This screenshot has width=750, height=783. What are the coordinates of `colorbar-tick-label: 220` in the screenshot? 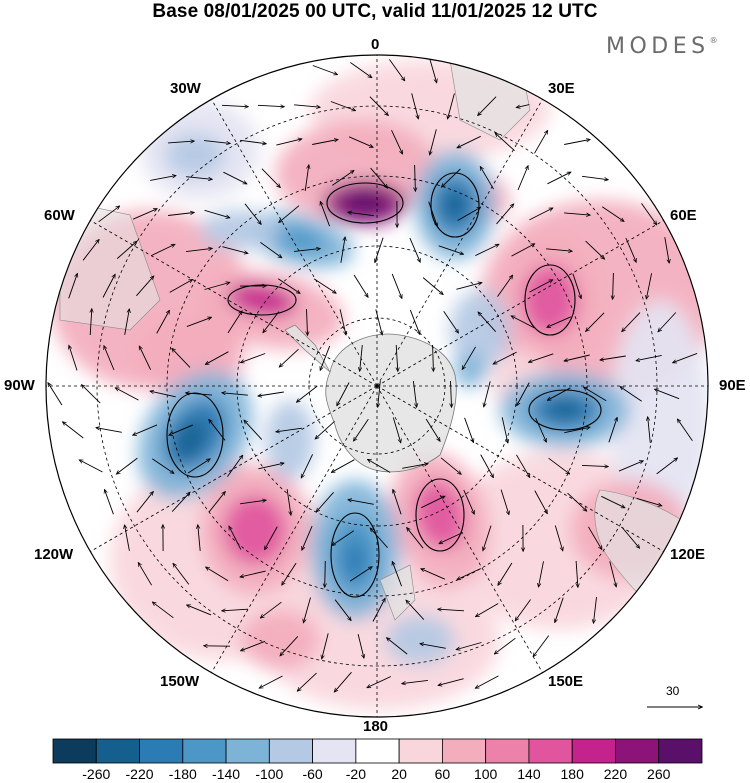 It's located at (615, 774).